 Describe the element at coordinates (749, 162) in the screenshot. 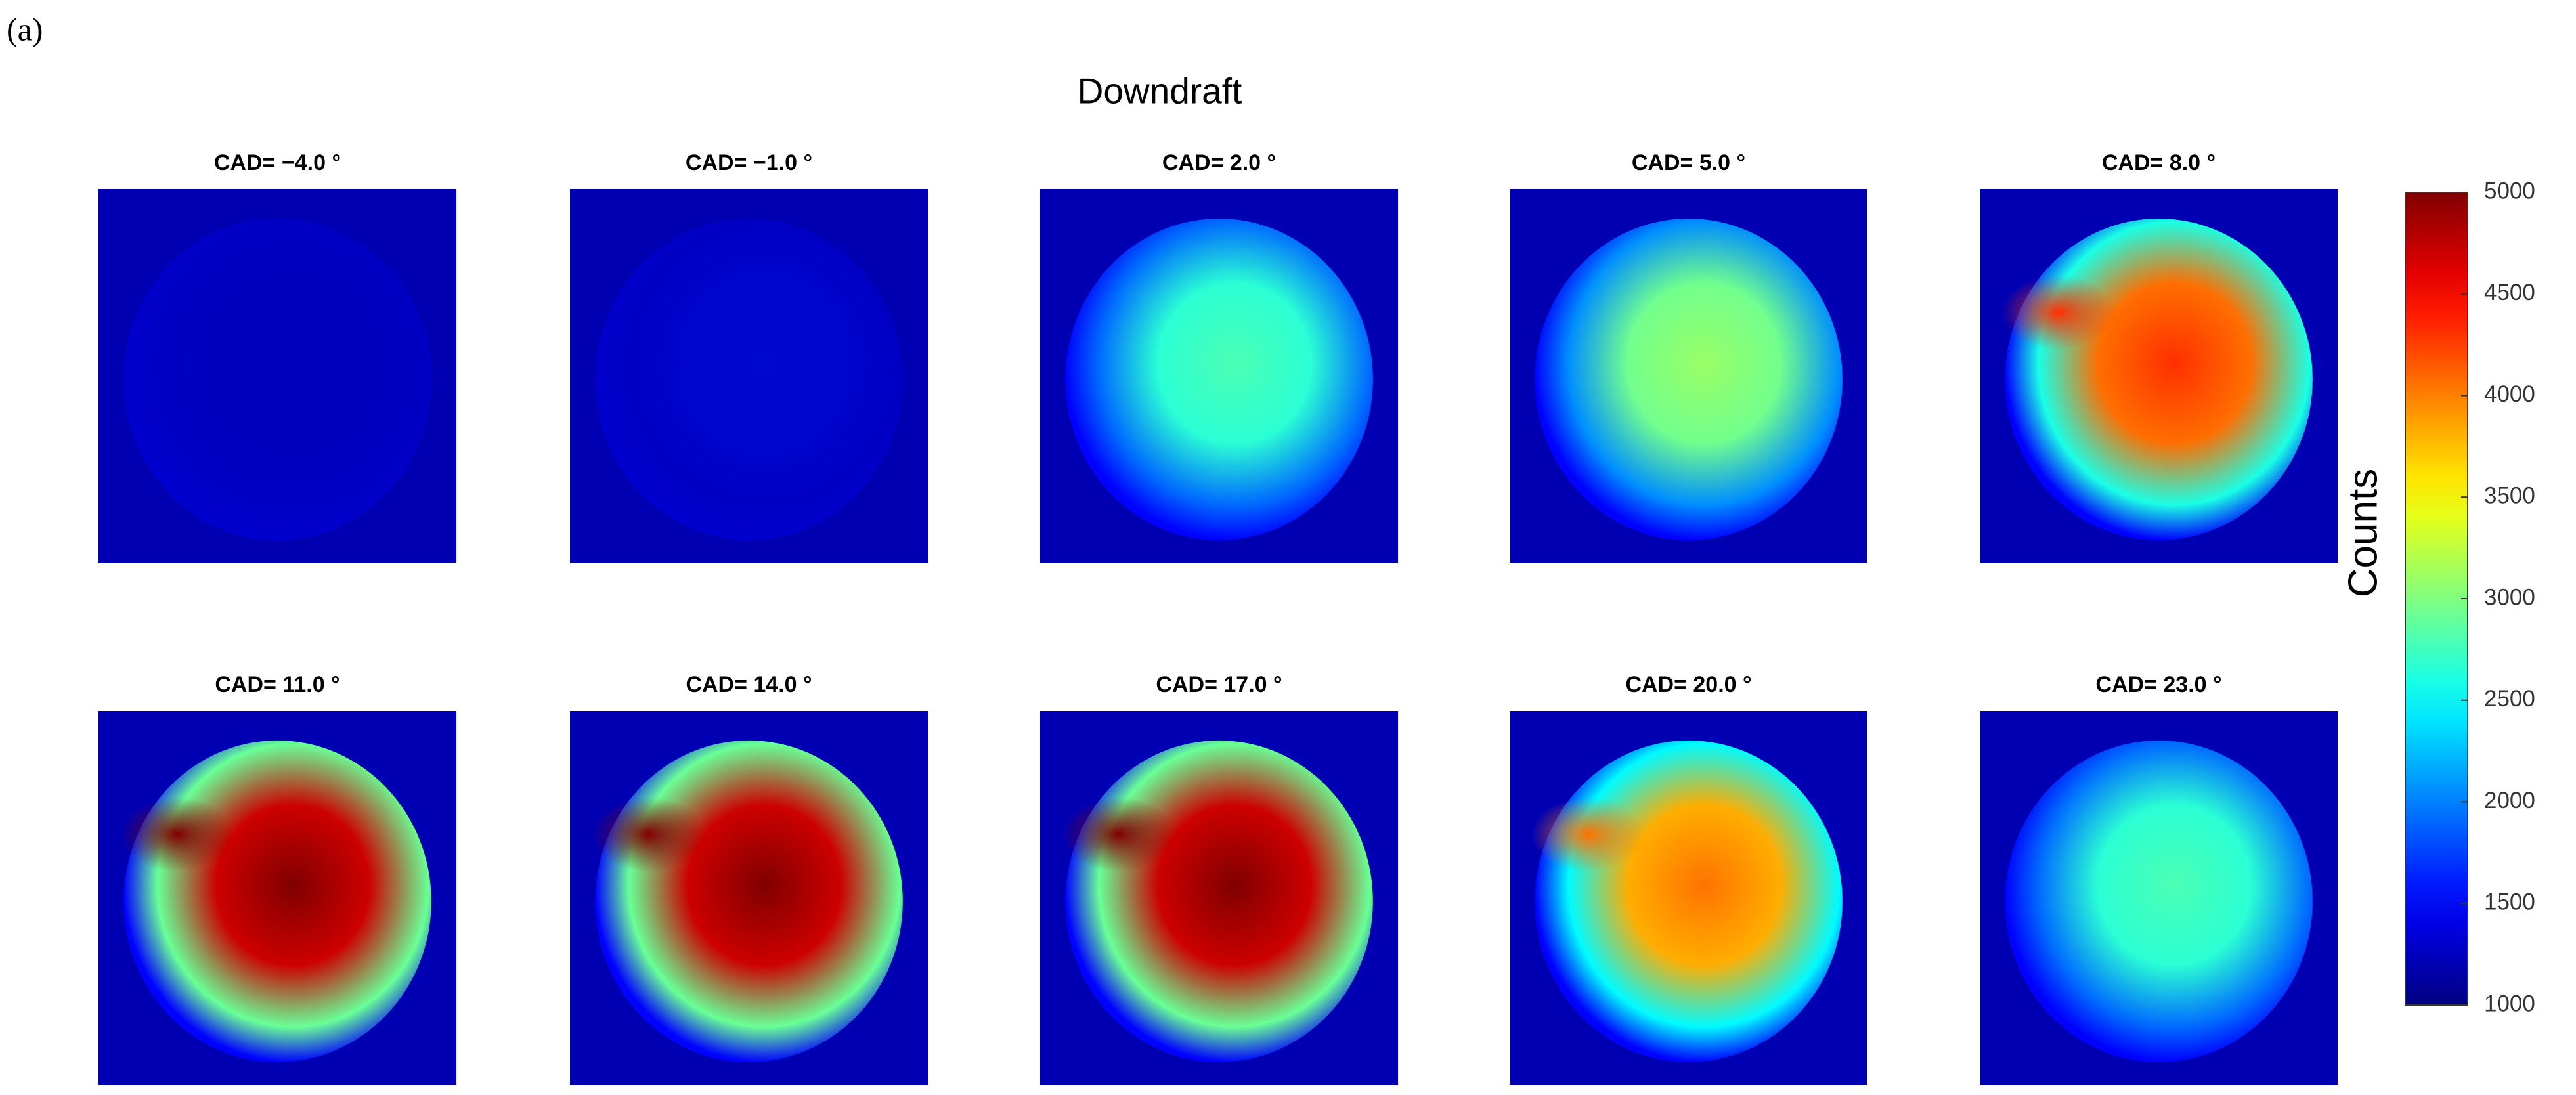

I see `panel-title: CAD= −1.0 °` at that location.